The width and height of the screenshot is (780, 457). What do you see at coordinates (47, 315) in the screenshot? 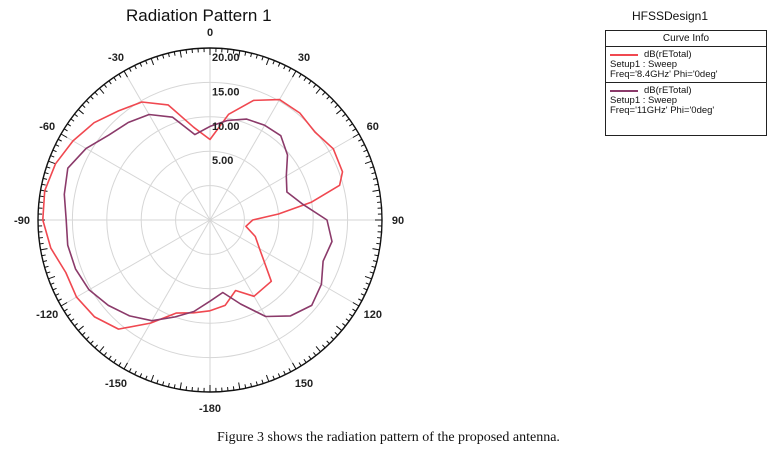
I see `angle-label: -120` at bounding box center [47, 315].